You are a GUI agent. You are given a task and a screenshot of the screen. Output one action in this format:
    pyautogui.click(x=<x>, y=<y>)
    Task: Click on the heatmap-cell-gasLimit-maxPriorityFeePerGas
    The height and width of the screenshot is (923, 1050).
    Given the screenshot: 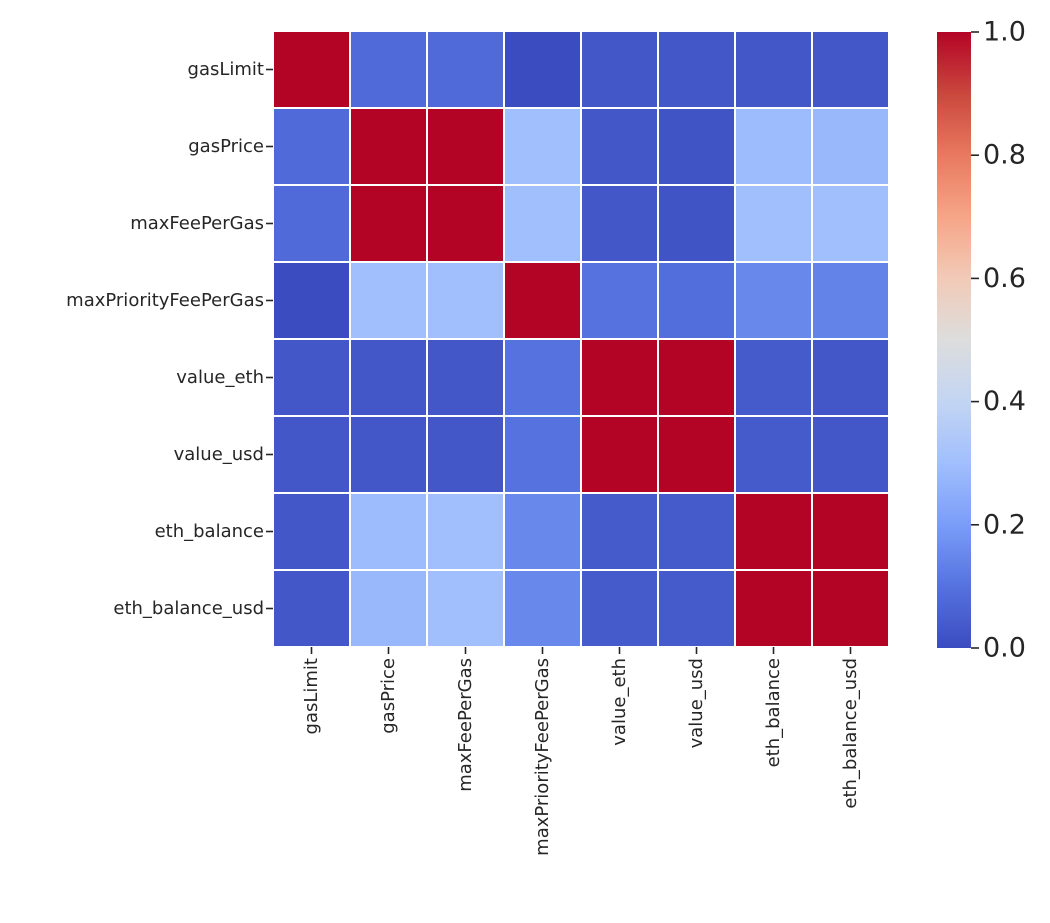 What is the action you would take?
    pyautogui.click(x=542, y=69)
    